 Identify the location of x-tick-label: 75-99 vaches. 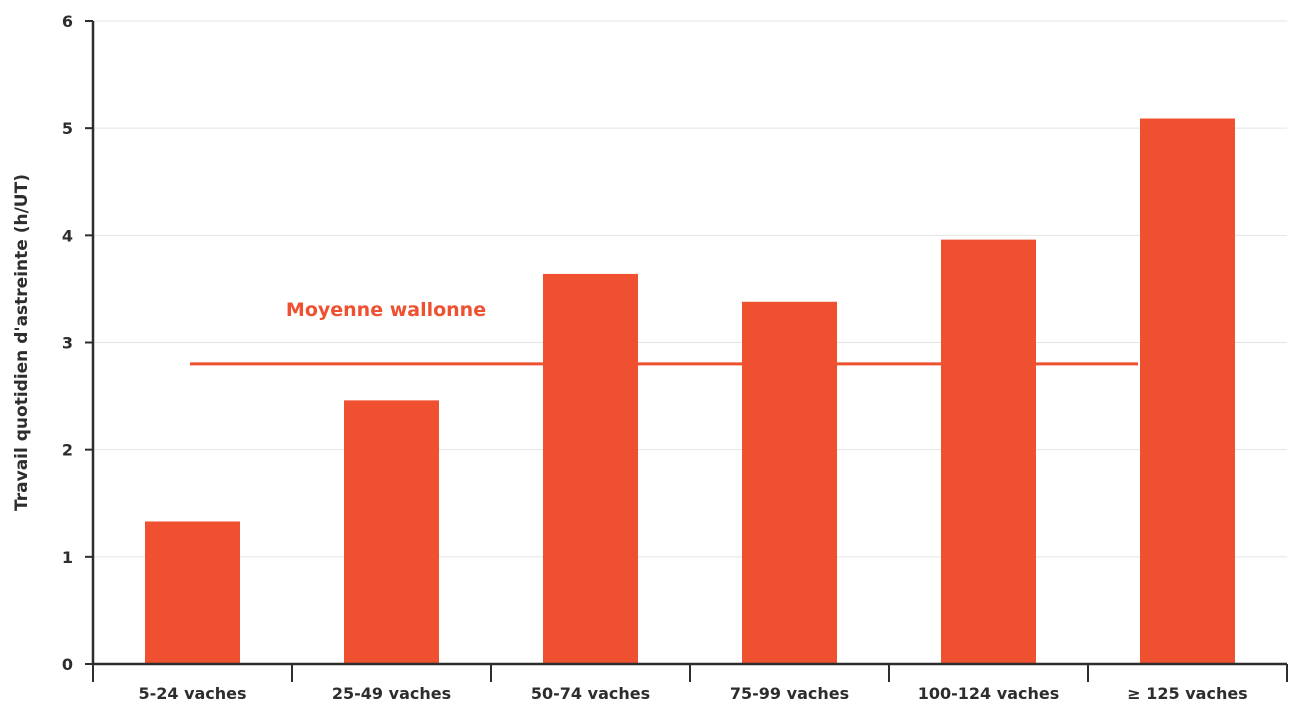
(789, 693).